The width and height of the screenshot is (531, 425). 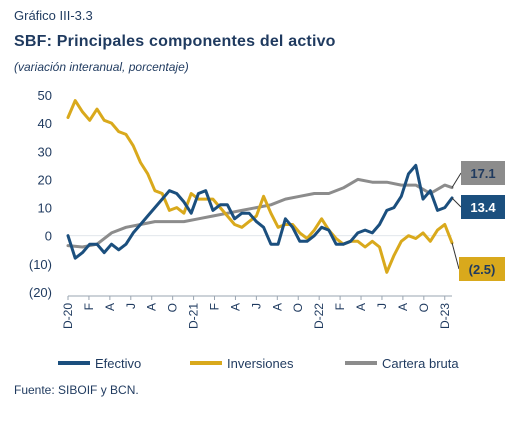 What do you see at coordinates (40, 264) in the screenshot?
I see `y-tick-label: (10)` at bounding box center [40, 264].